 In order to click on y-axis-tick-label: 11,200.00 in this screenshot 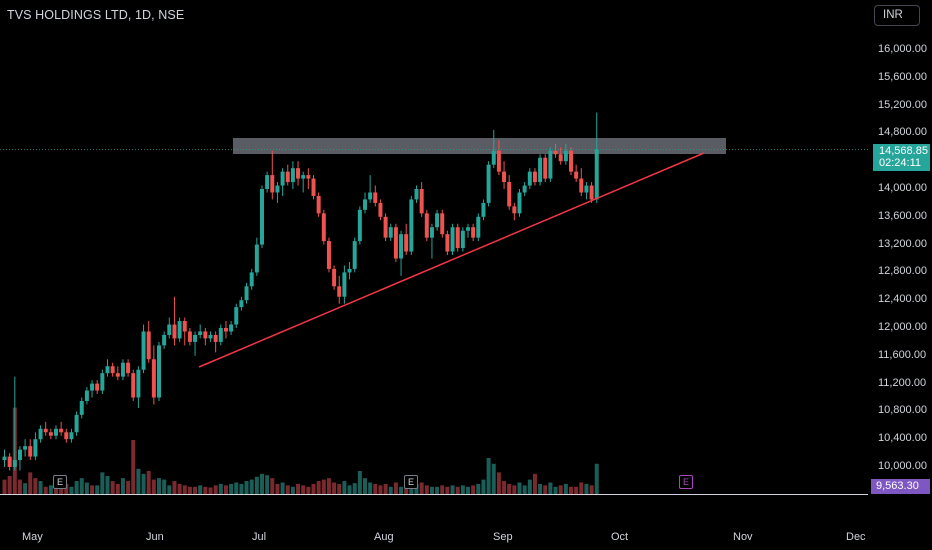, I will do `click(902, 382)`.